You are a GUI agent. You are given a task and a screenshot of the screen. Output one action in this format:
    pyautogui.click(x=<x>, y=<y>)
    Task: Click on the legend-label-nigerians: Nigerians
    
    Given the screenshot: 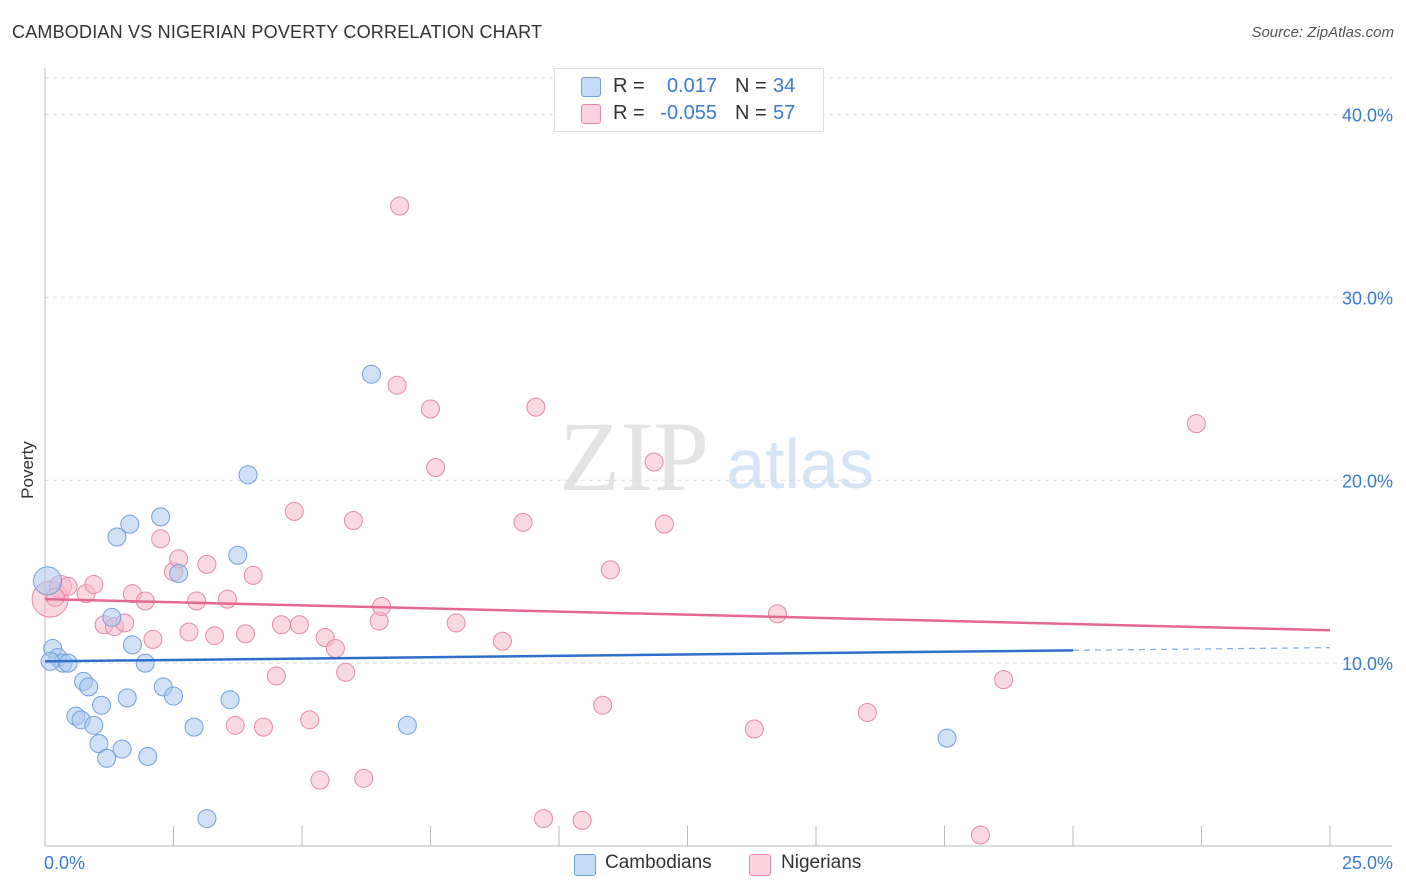 What is the action you would take?
    pyautogui.click(x=821, y=862)
    